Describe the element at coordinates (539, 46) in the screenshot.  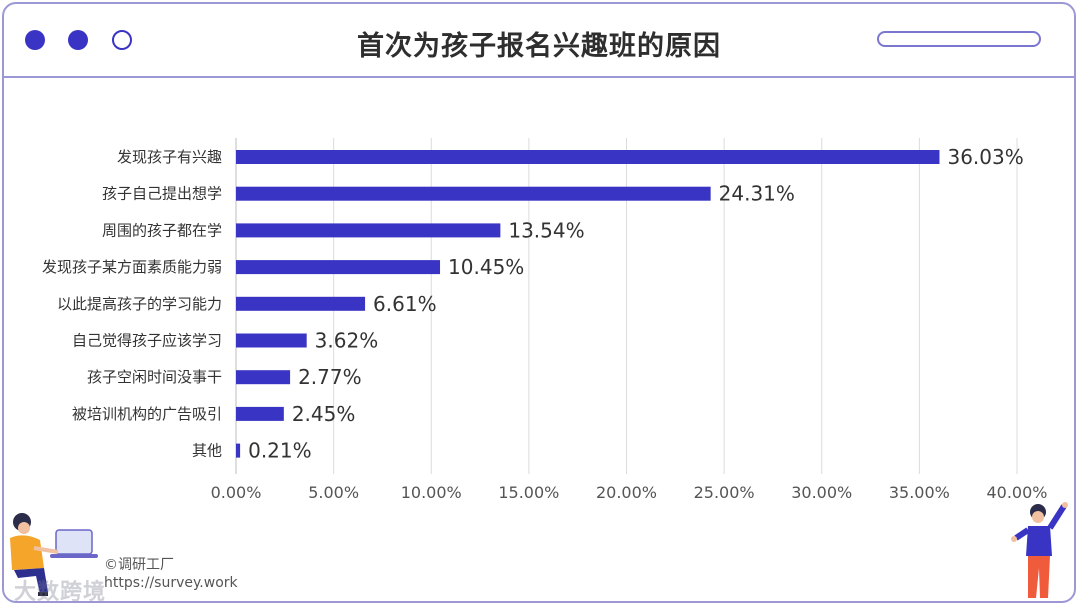
I see `page-title: 首次为孩子报名兴趣班的原因` at that location.